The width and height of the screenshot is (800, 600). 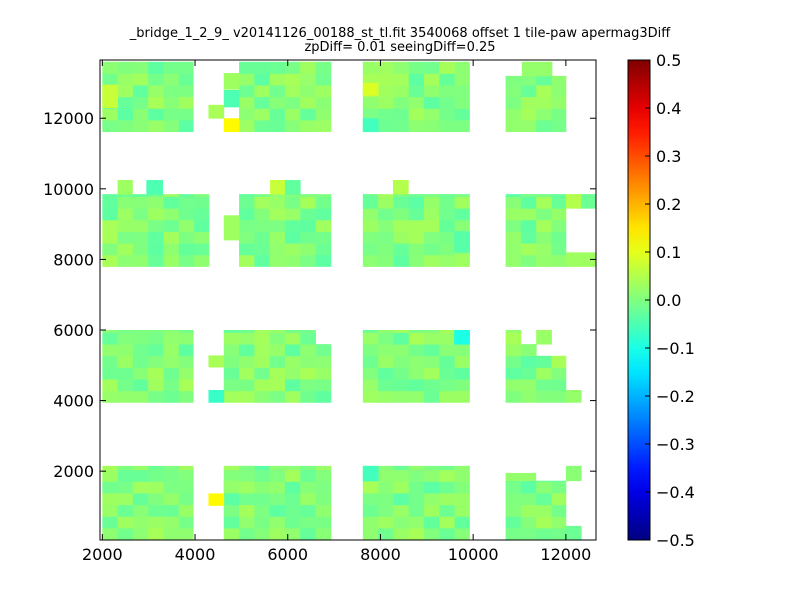 What do you see at coordinates (68, 189) in the screenshot?
I see `y-tick-label: 10000` at bounding box center [68, 189].